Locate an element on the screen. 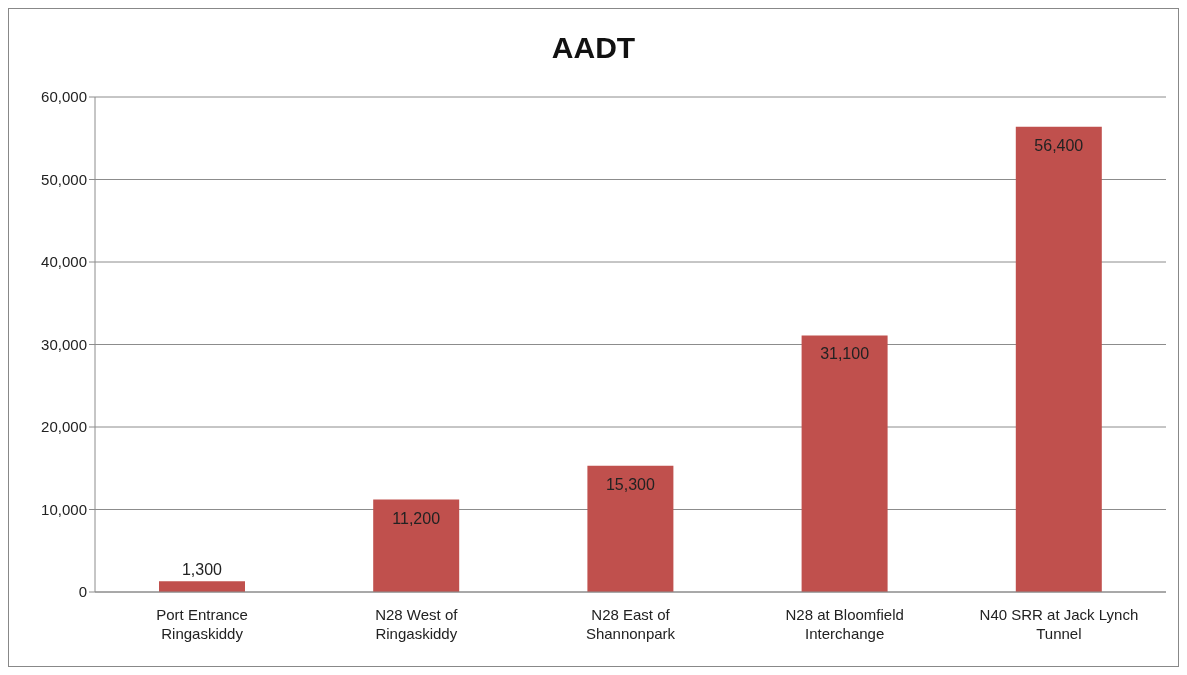 Image resolution: width=1187 pixels, height=675 pixels. data-label: 1,300 is located at coordinates (202, 570).